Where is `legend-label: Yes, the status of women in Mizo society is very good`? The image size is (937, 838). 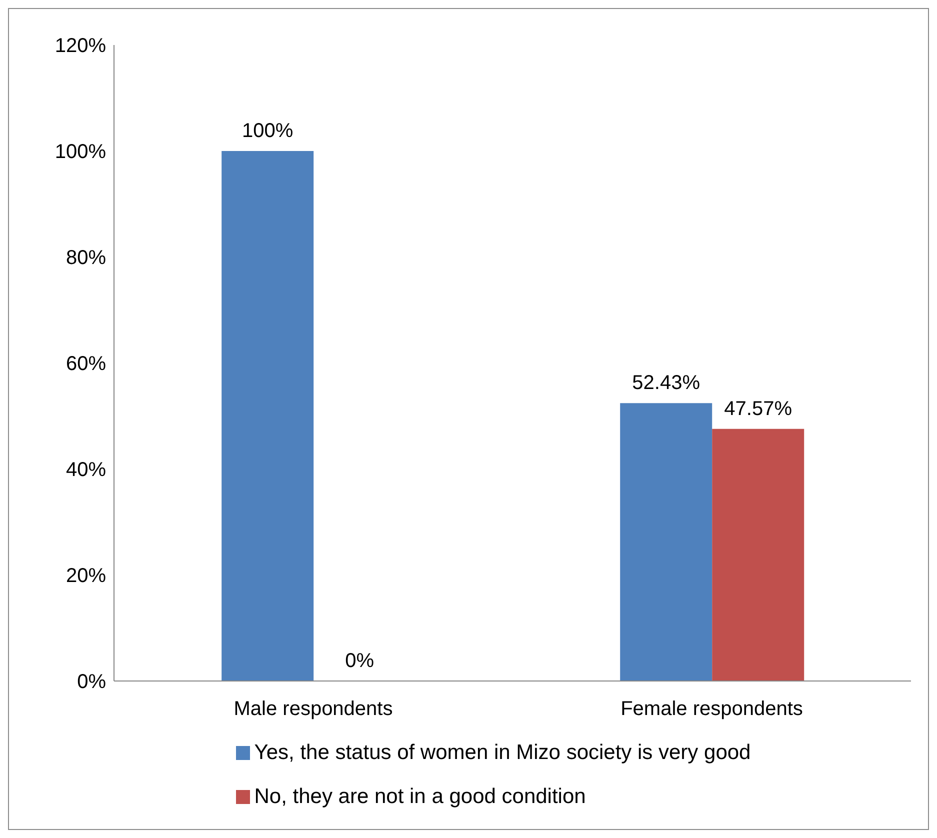
legend-label: Yes, the status of women in Mizo society is very good is located at coordinates (502, 752).